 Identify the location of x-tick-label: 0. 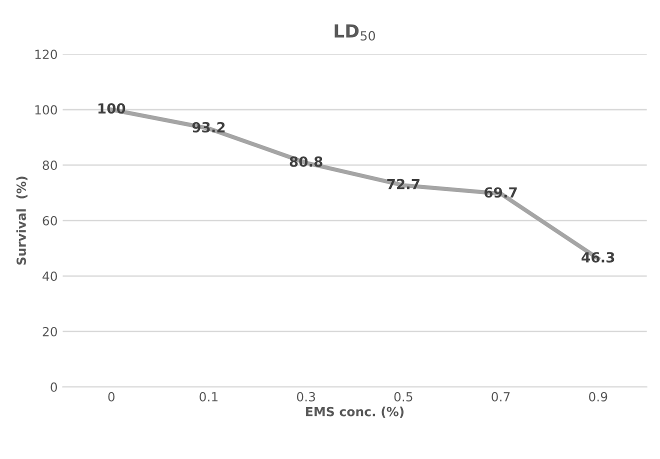
(111, 397).